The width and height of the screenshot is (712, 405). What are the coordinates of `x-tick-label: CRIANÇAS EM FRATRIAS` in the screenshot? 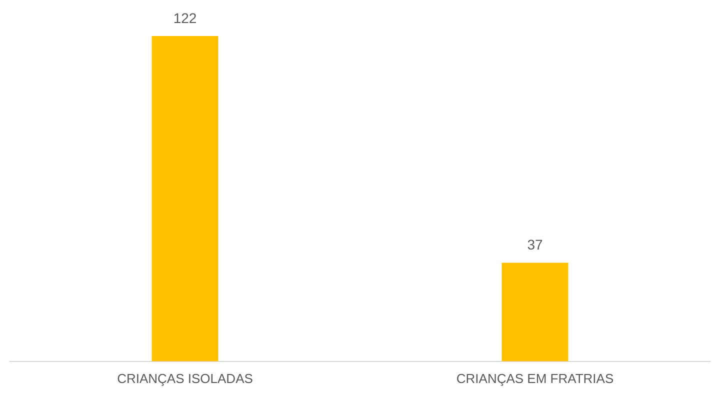 It's located at (535, 378).